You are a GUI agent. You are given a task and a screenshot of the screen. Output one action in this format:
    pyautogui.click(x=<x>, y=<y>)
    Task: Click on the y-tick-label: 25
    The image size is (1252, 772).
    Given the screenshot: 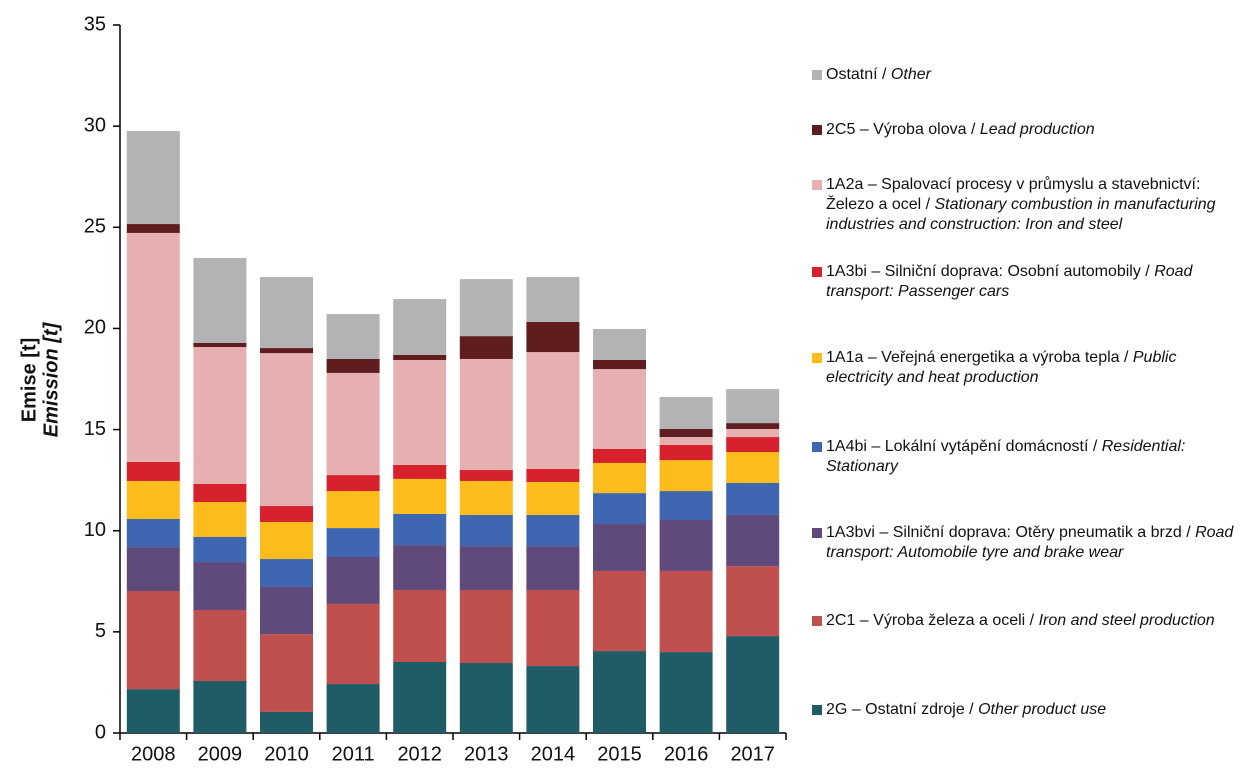 What is the action you would take?
    pyautogui.click(x=95, y=227)
    